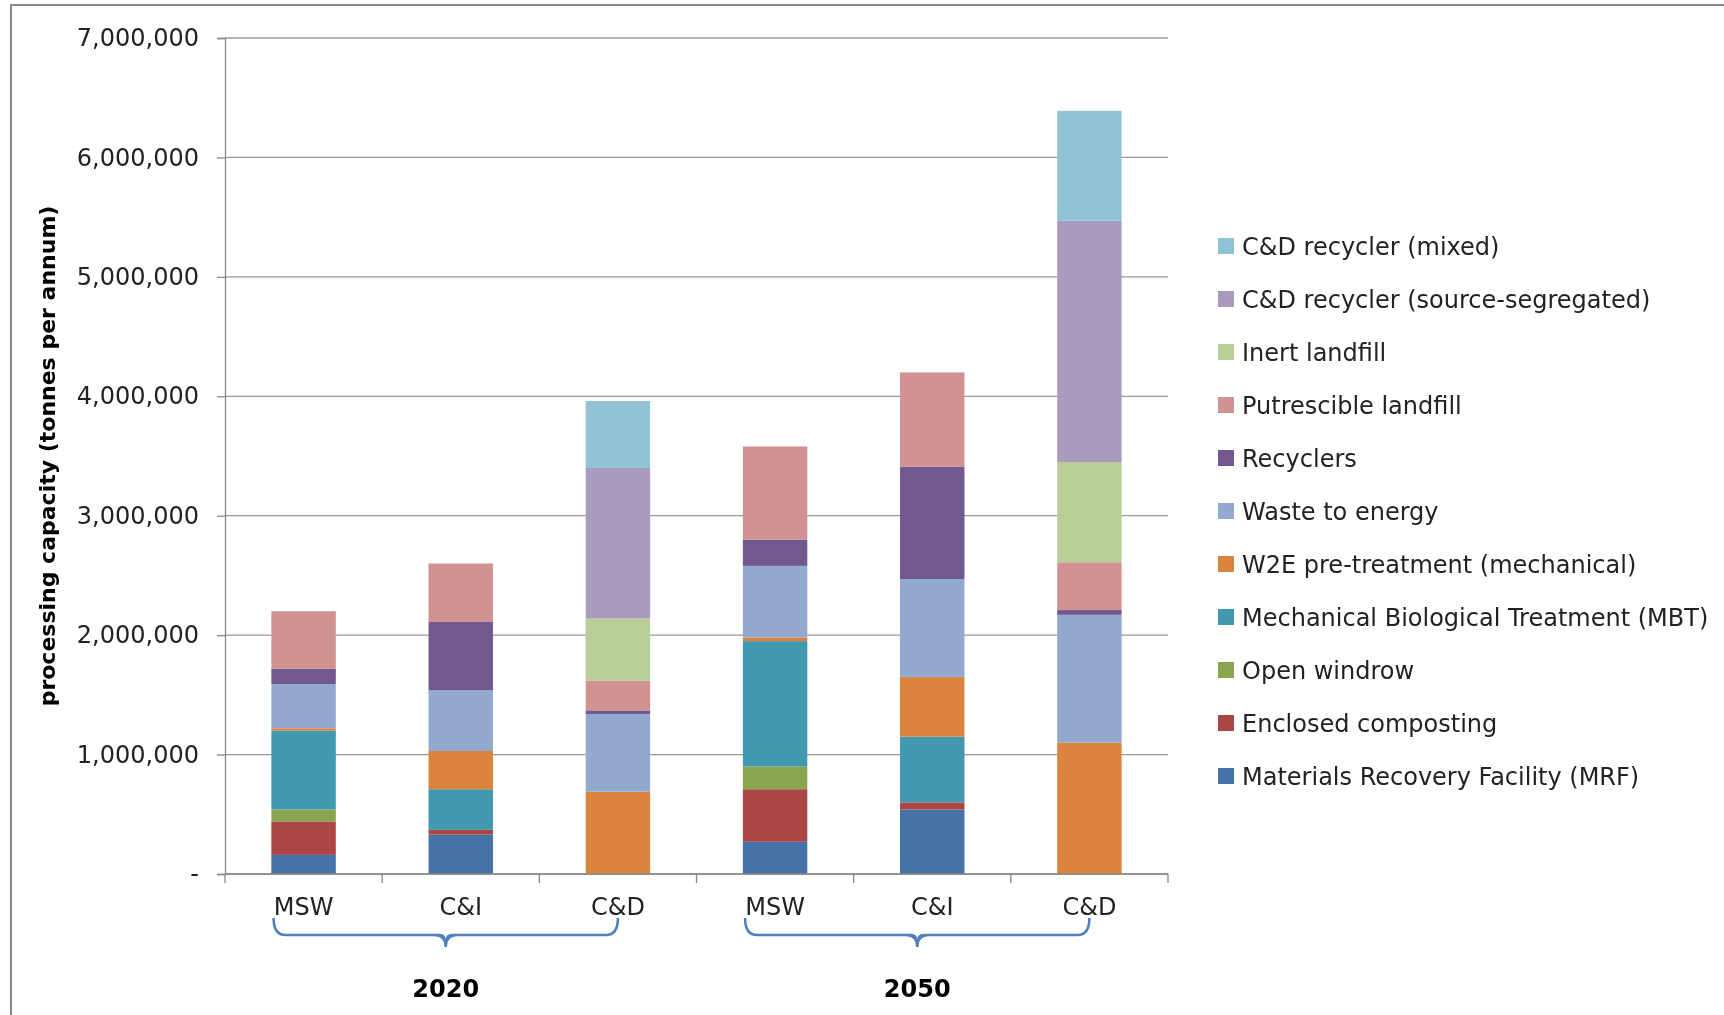 The height and width of the screenshot is (1015, 1724). I want to click on legend-label: Mechanical Biological Treatment (MBT), so click(1475, 618).